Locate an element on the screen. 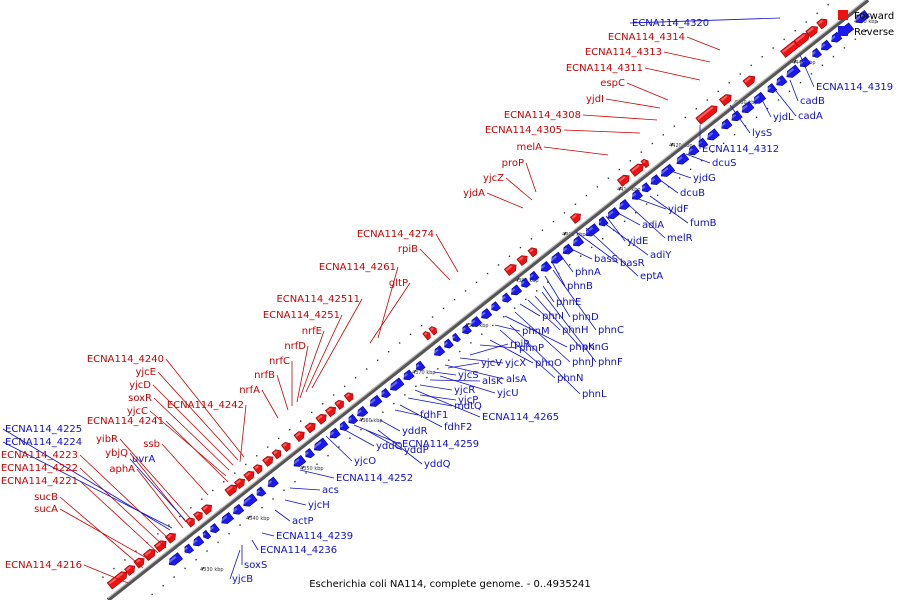 The image size is (900, 600). gene-uvra-r2 is located at coordinates (198, 541).